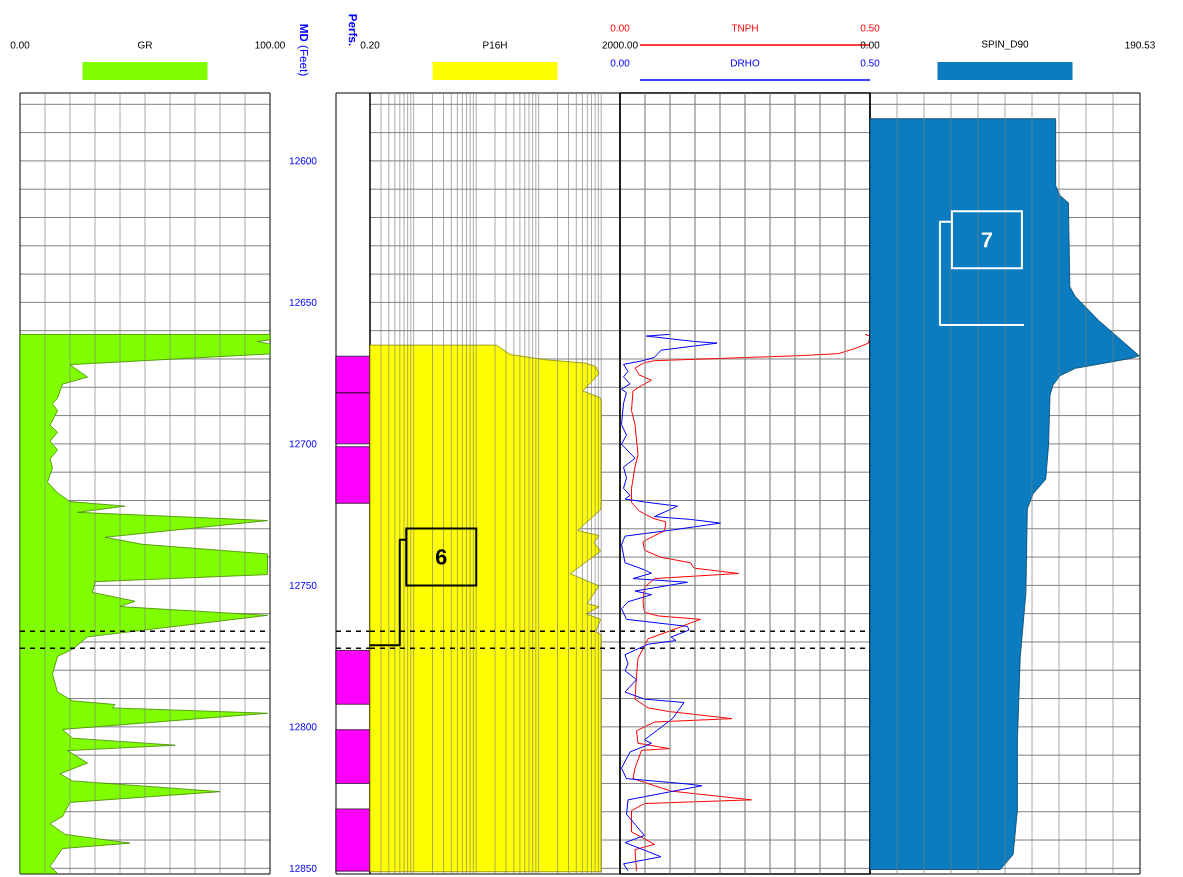 Image resolution: width=1183 pixels, height=877 pixels. I want to click on y-tick-label: 12850, so click(303, 868).